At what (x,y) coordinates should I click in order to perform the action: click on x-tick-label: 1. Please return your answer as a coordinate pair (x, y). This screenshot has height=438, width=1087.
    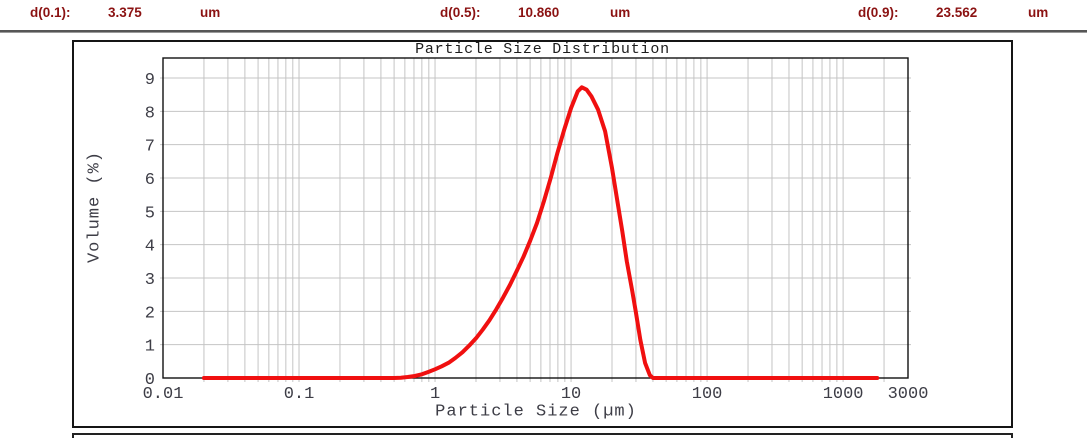
    Looking at the image, I should click on (435, 394).